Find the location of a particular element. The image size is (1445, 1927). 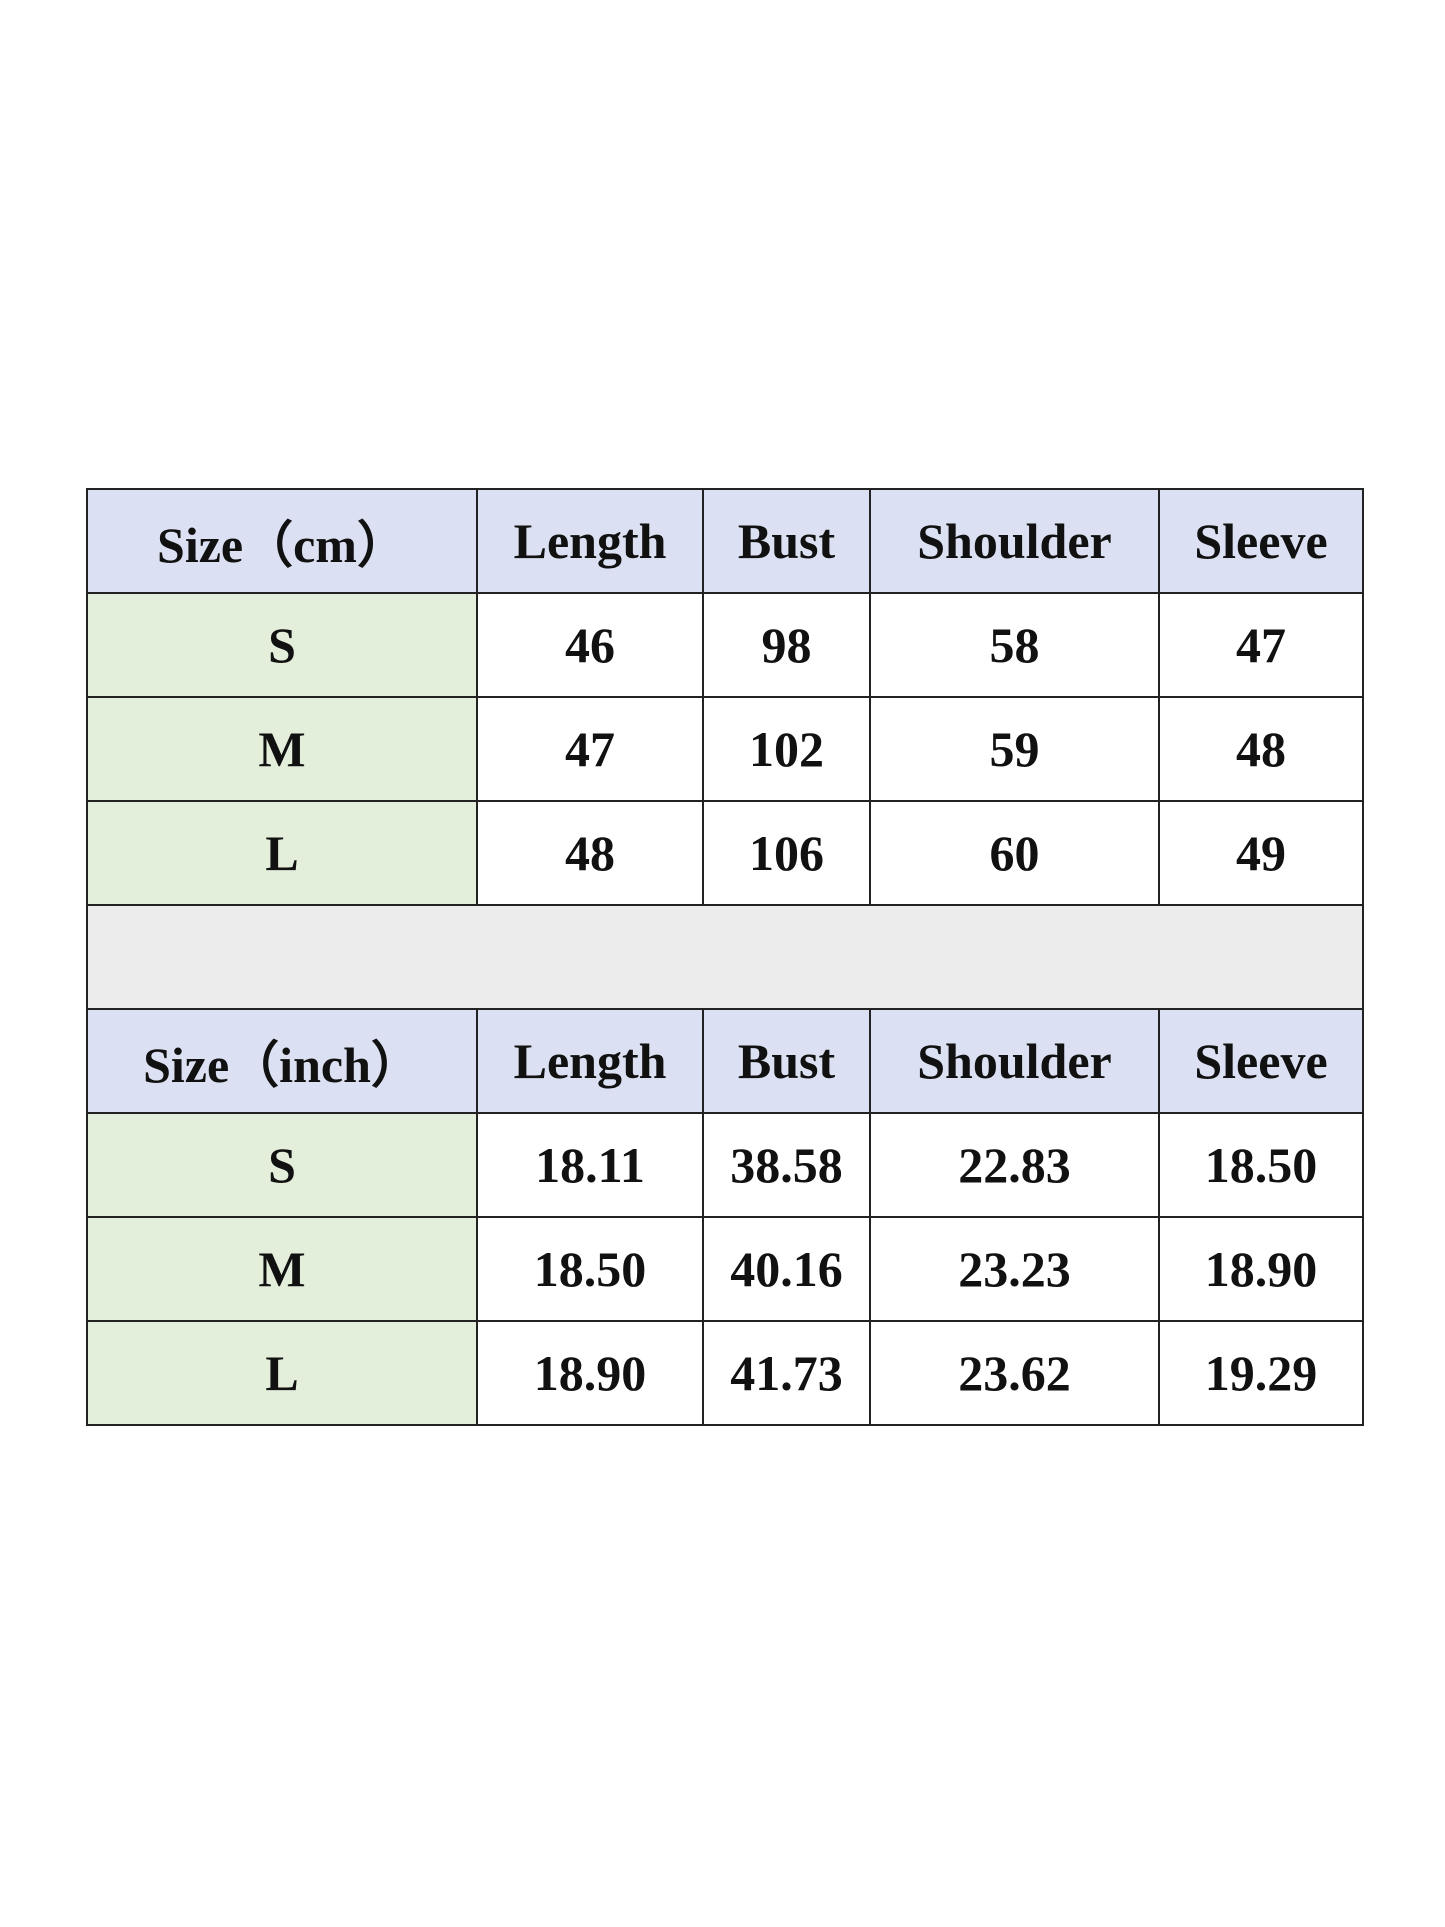

measurement-cell: 102 is located at coordinates (786, 749).